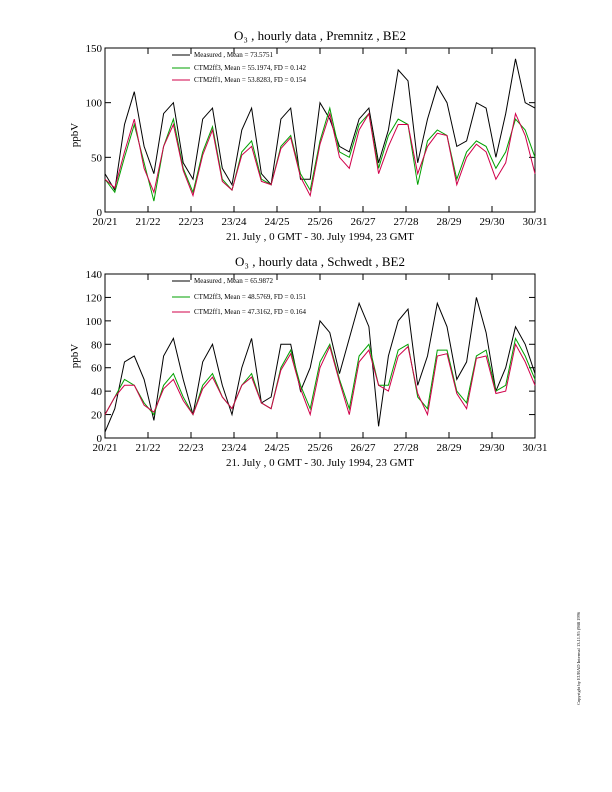  What do you see at coordinates (250, 297) in the screenshot?
I see `legend-label: CTM2ff3, Mean = 48.5769, FD = 0.151` at bounding box center [250, 297].